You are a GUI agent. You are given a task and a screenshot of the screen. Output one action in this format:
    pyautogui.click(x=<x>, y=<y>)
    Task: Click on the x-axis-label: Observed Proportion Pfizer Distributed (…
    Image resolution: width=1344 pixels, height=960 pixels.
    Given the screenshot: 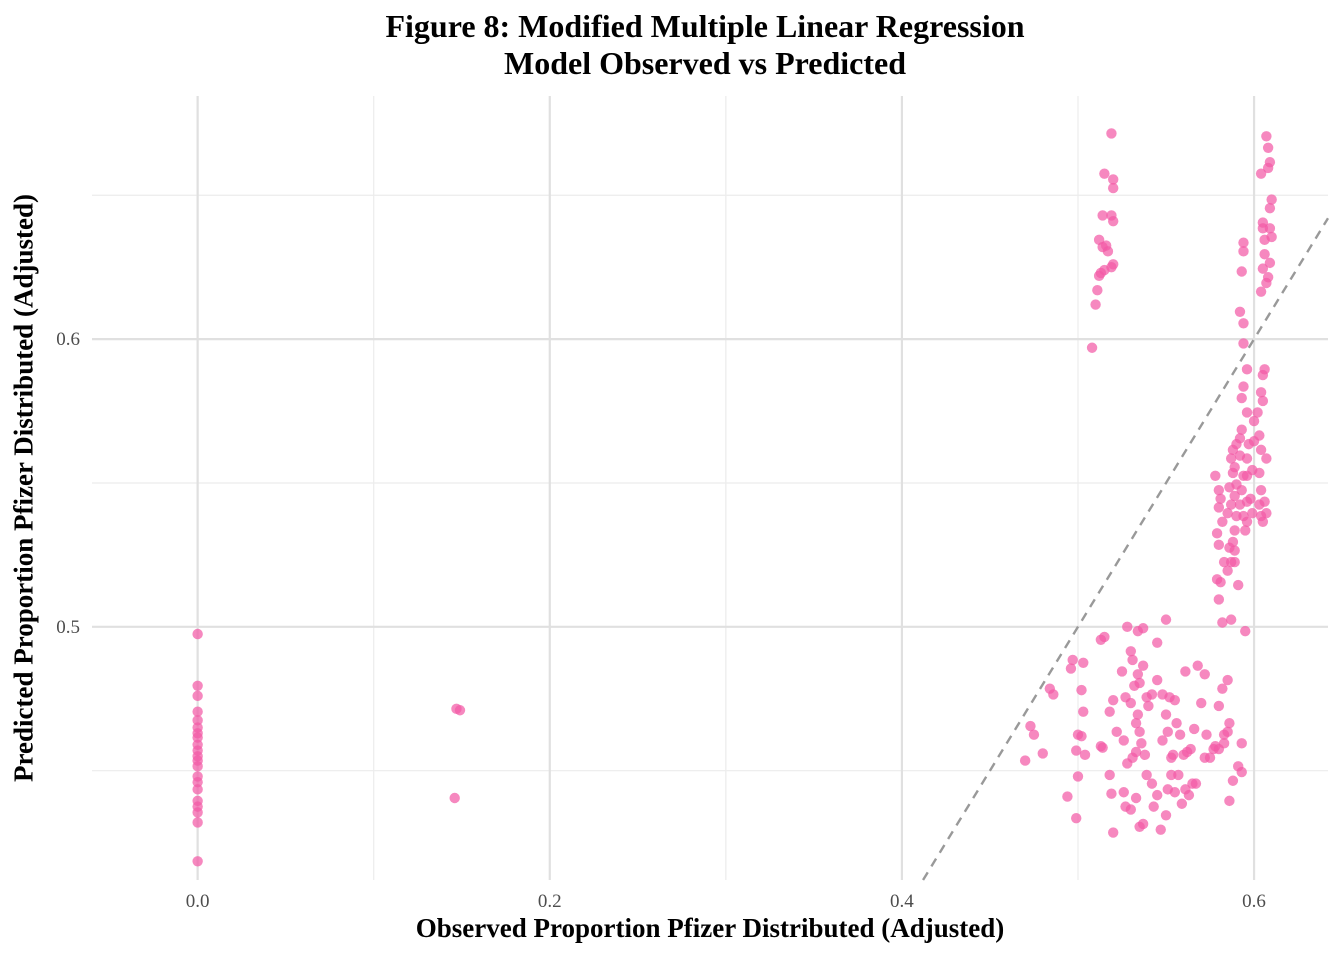 What is the action you would take?
    pyautogui.click(x=710, y=928)
    